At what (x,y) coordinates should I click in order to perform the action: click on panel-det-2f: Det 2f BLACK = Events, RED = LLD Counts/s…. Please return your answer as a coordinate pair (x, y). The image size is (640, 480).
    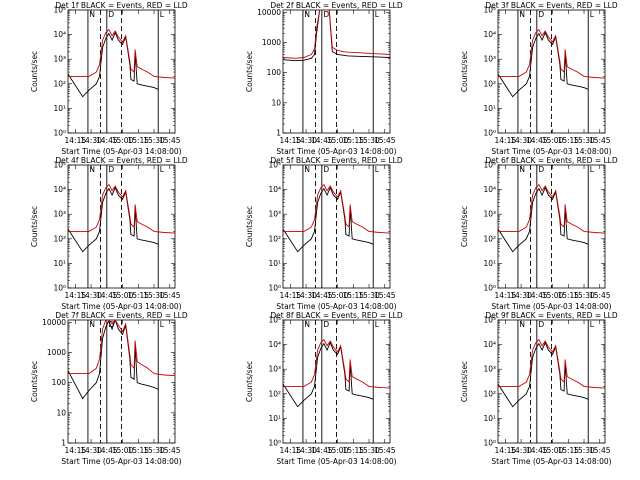
    Looking at the image, I should click on (324, 78).